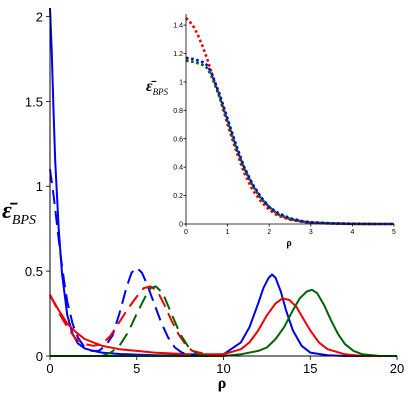 The width and height of the screenshot is (409, 401). What do you see at coordinates (136, 368) in the screenshot?
I see `main-x-tick-label: 5` at bounding box center [136, 368].